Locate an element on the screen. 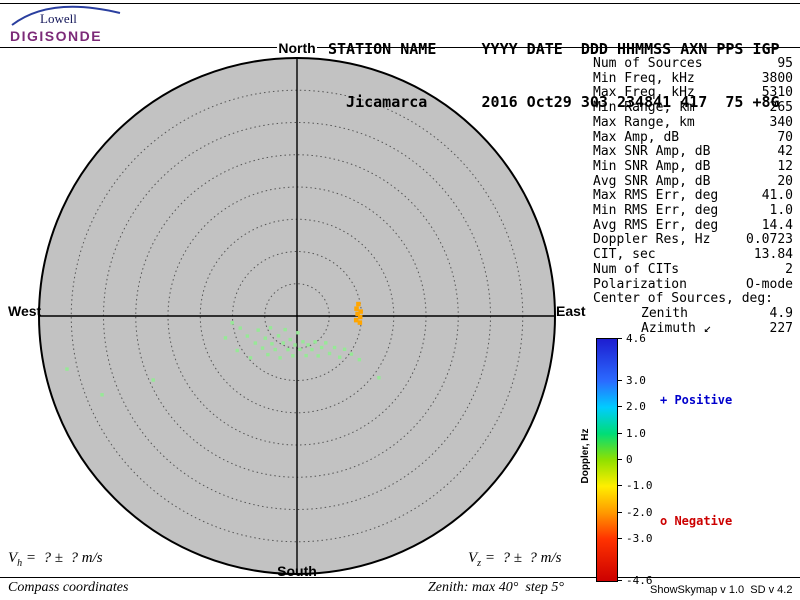 The height and width of the screenshot is (600, 800). compass-label-north: North is located at coordinates (297, 48).